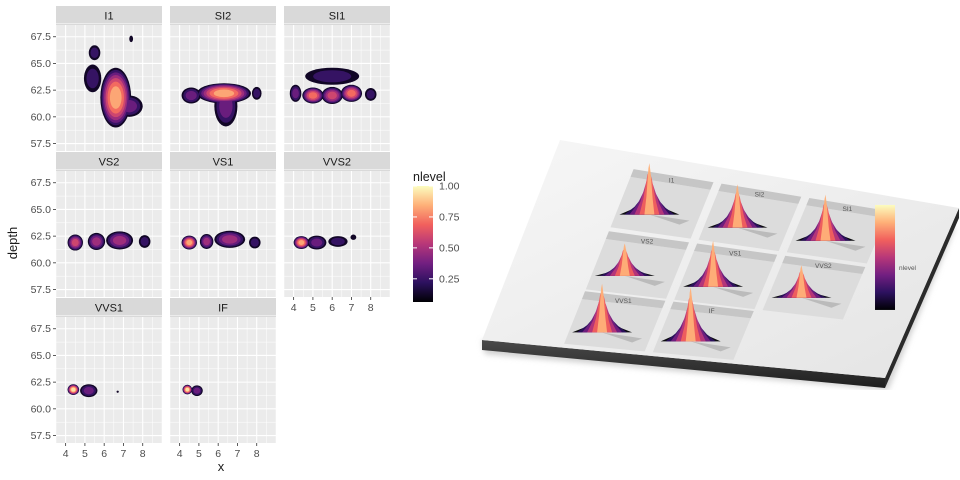 The width and height of the screenshot is (960, 480). I want to click on facet3d-label: VVS2, so click(823, 266).